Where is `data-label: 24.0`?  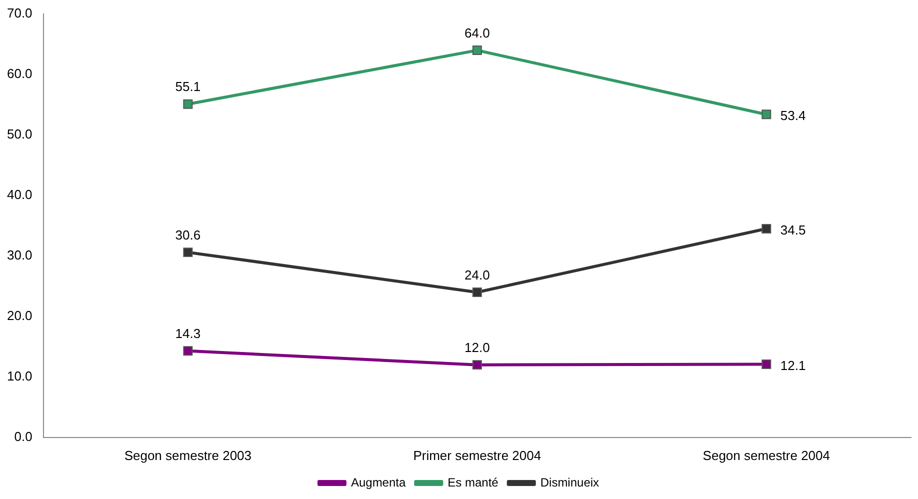 data-label: 24.0 is located at coordinates (477, 274).